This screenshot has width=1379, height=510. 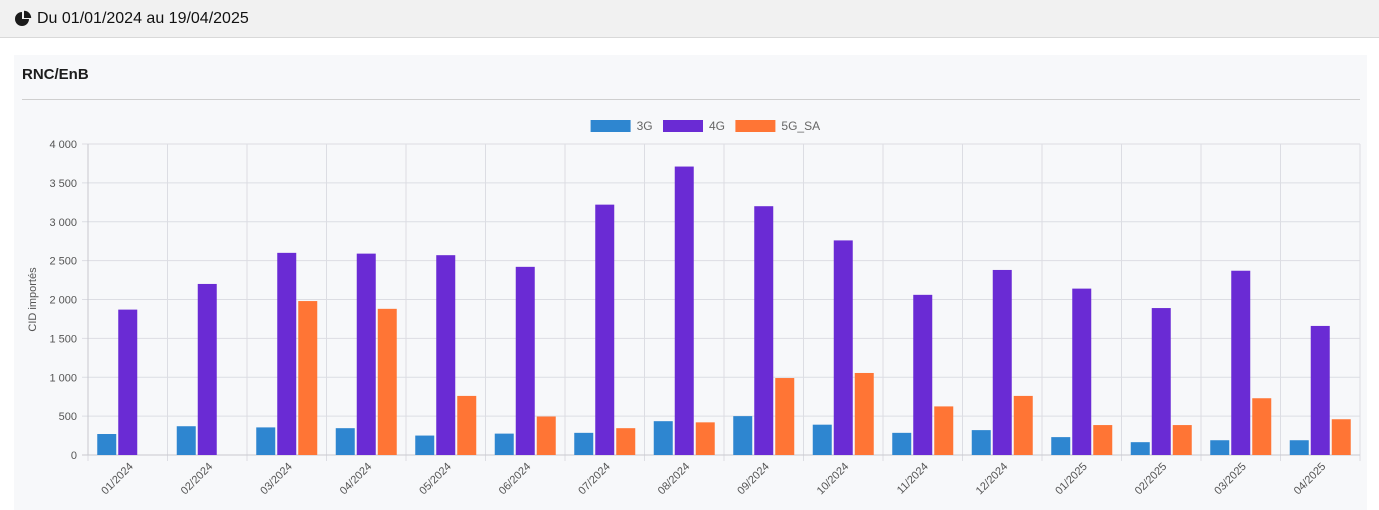 What do you see at coordinates (992, 479) in the screenshot?
I see `x-tick-label: 12/2024` at bounding box center [992, 479].